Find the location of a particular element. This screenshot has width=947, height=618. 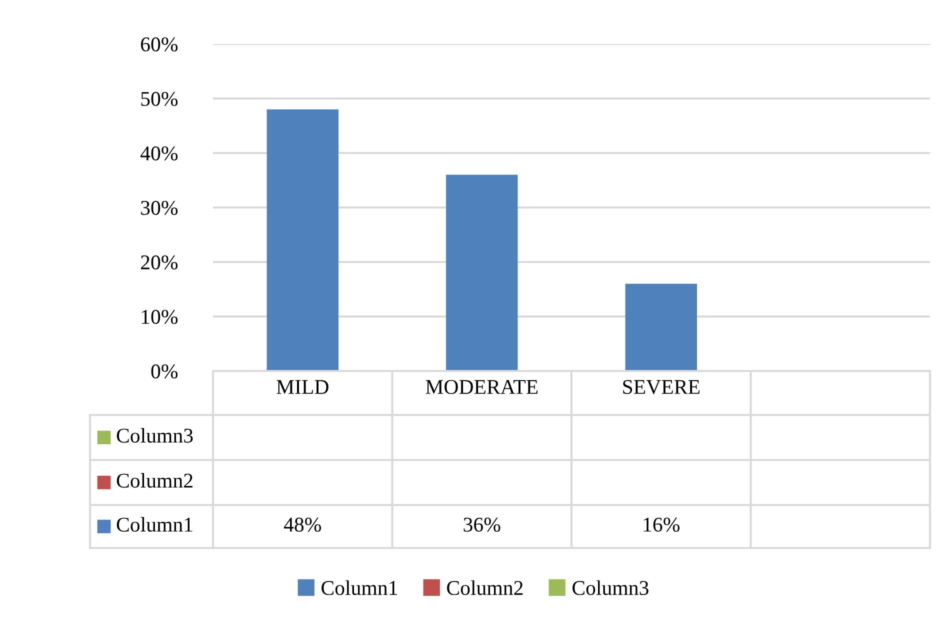

legend-label: Column1 is located at coordinates (154, 524).